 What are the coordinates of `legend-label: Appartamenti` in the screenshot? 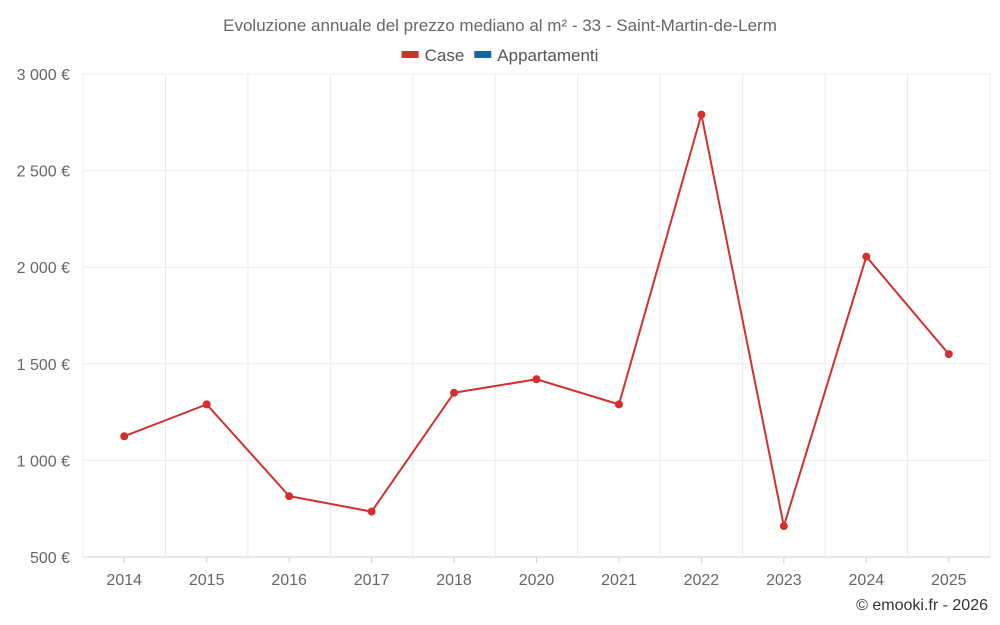 It's located at (547, 55).